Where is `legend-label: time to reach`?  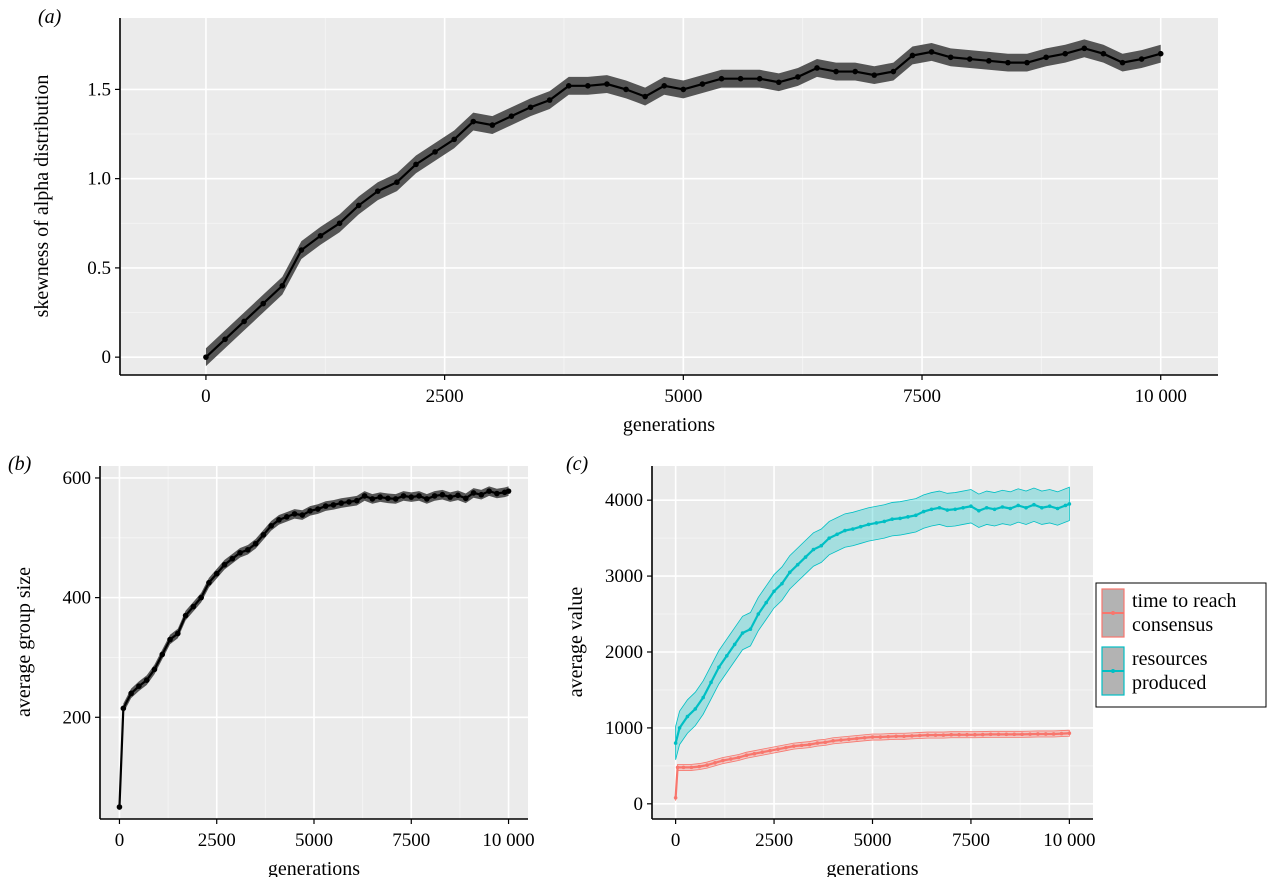 legend-label: time to reach is located at coordinates (1184, 601).